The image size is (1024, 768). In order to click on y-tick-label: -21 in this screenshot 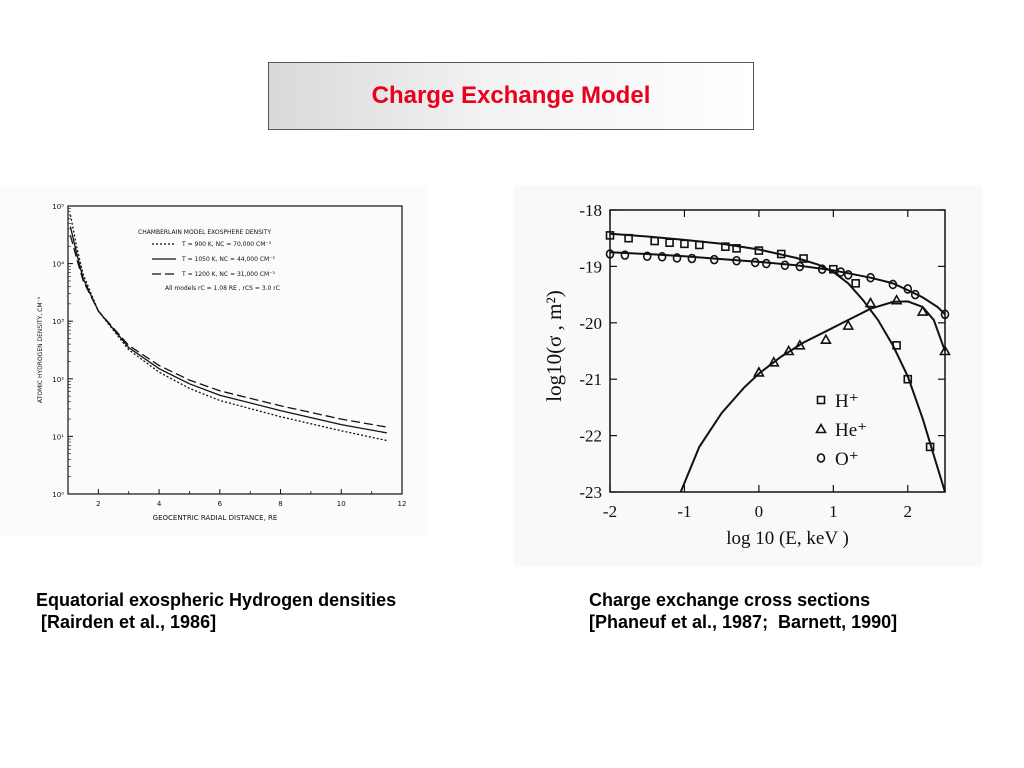, I will do `click(590, 379)`.